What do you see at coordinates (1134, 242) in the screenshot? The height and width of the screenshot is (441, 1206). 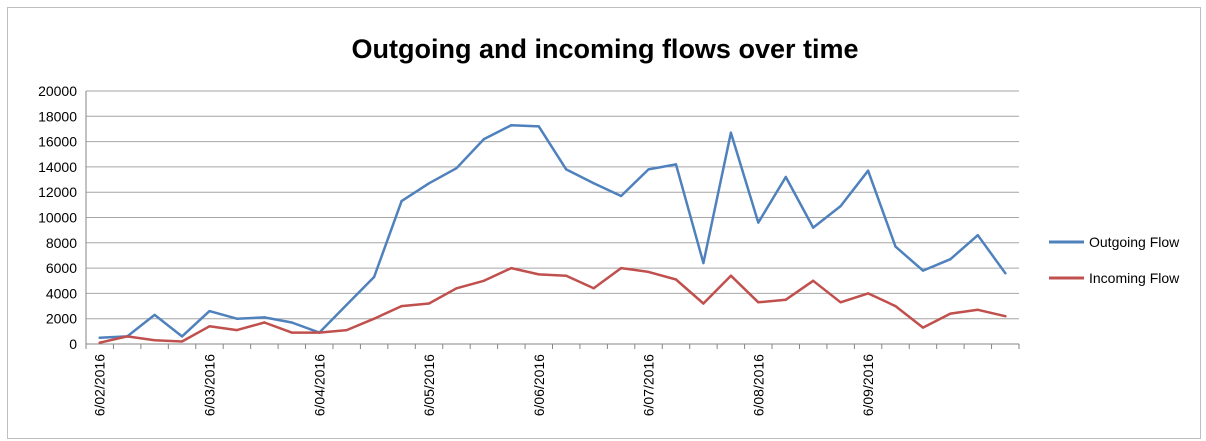 I see `legend-label: Outgoing Flow` at bounding box center [1134, 242].